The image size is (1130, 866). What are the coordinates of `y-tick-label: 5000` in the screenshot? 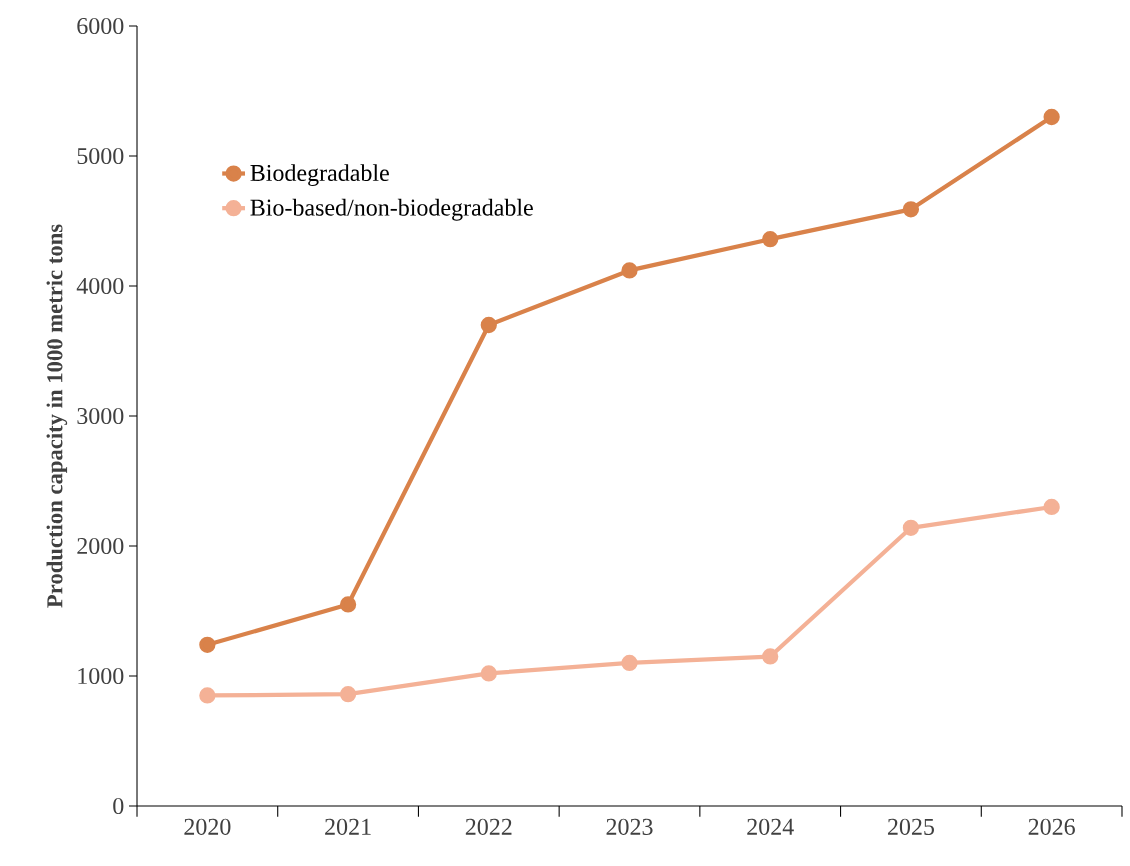 It's located at (100, 156).